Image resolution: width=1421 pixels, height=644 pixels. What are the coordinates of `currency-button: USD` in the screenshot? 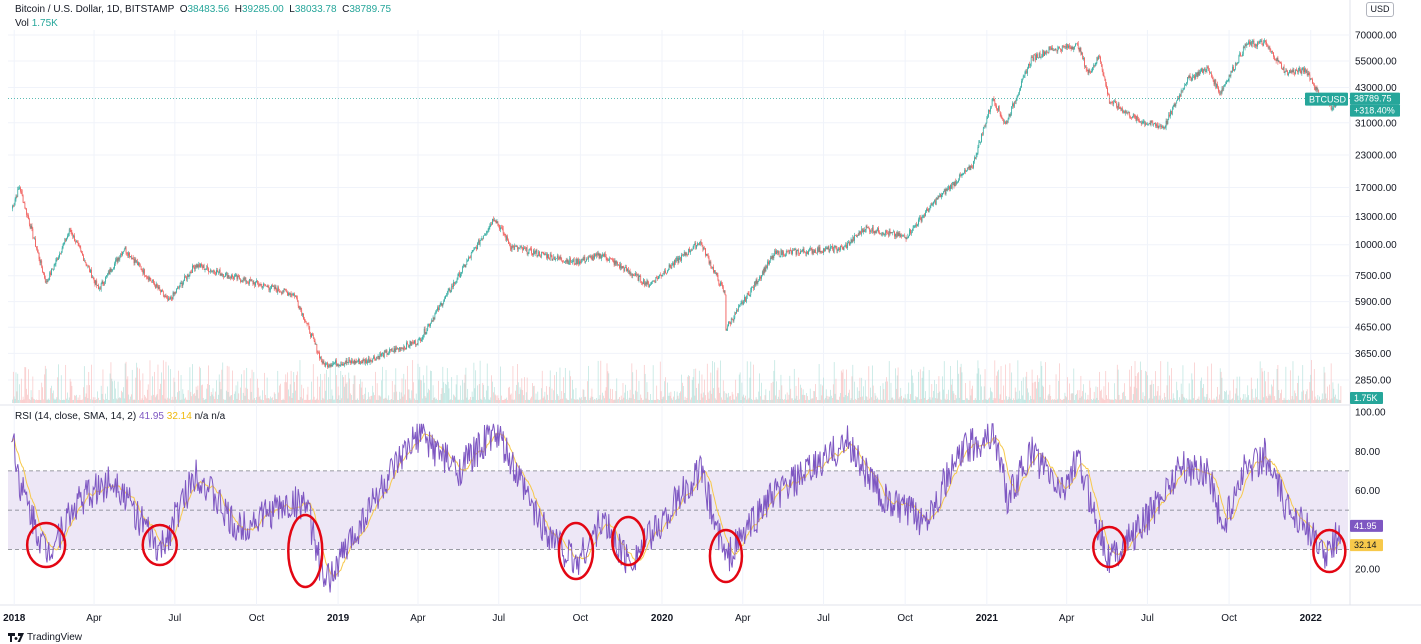 It's located at (1380, 9).